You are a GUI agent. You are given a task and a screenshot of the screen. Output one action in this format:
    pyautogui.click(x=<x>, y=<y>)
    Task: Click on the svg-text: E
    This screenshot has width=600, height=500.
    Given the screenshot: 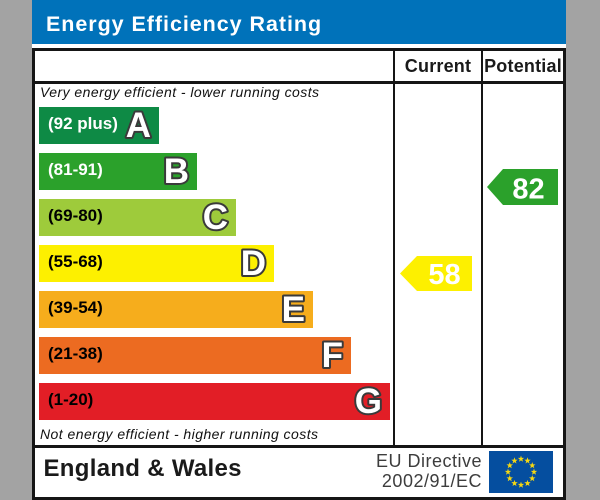 What is the action you would take?
    pyautogui.click(x=292, y=309)
    